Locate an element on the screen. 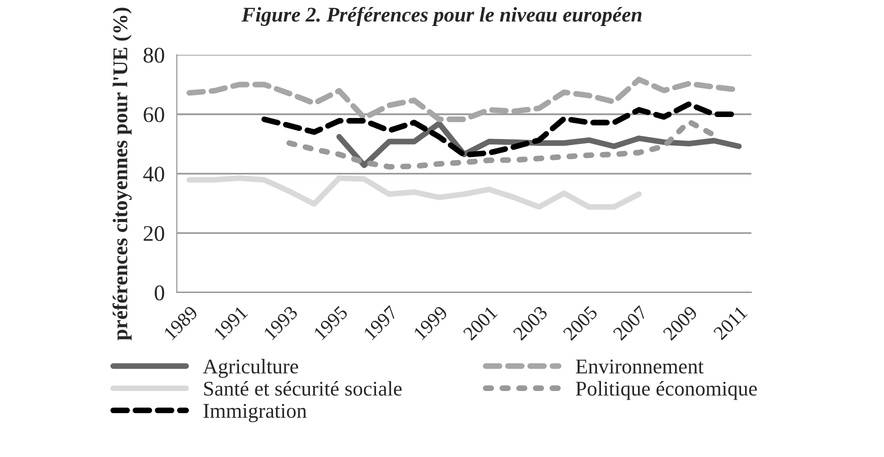 This screenshot has width=884, height=457. legend-label: Immigration is located at coordinates (255, 413).